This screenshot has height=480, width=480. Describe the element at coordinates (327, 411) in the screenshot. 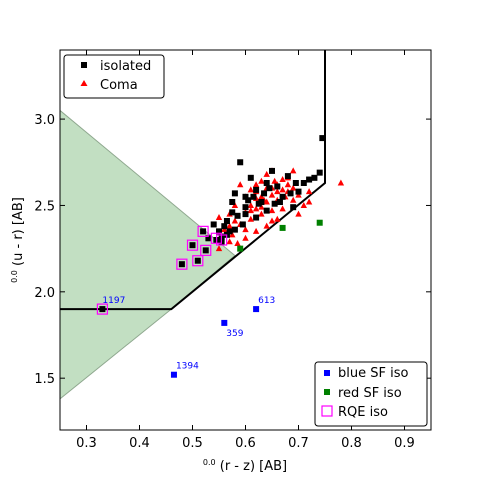

I see `legend-rqe-marker` at that location.